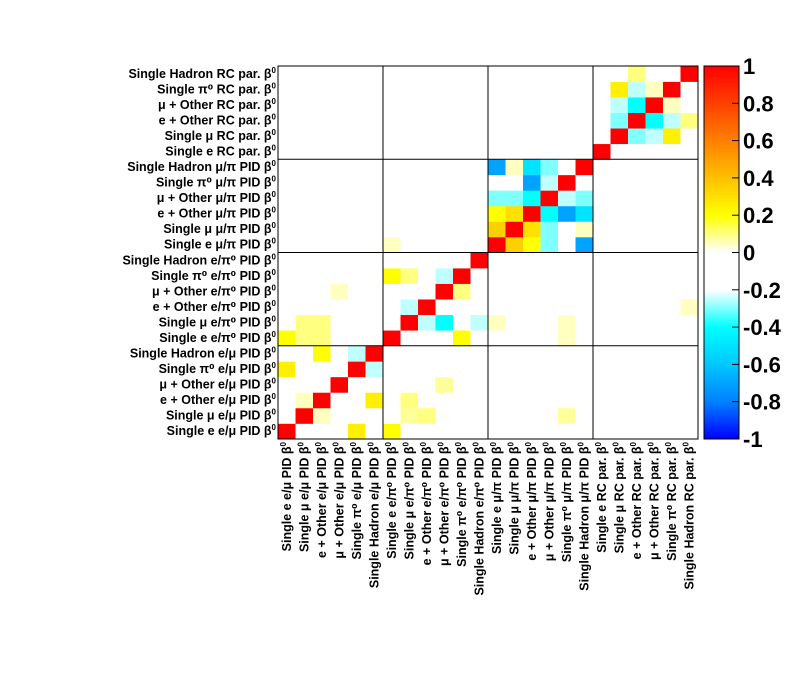 The height and width of the screenshot is (674, 796). Describe the element at coordinates (478, 518) in the screenshot. I see `x-tick-label: Single Hadron e/π⁰ PID β0` at that location.